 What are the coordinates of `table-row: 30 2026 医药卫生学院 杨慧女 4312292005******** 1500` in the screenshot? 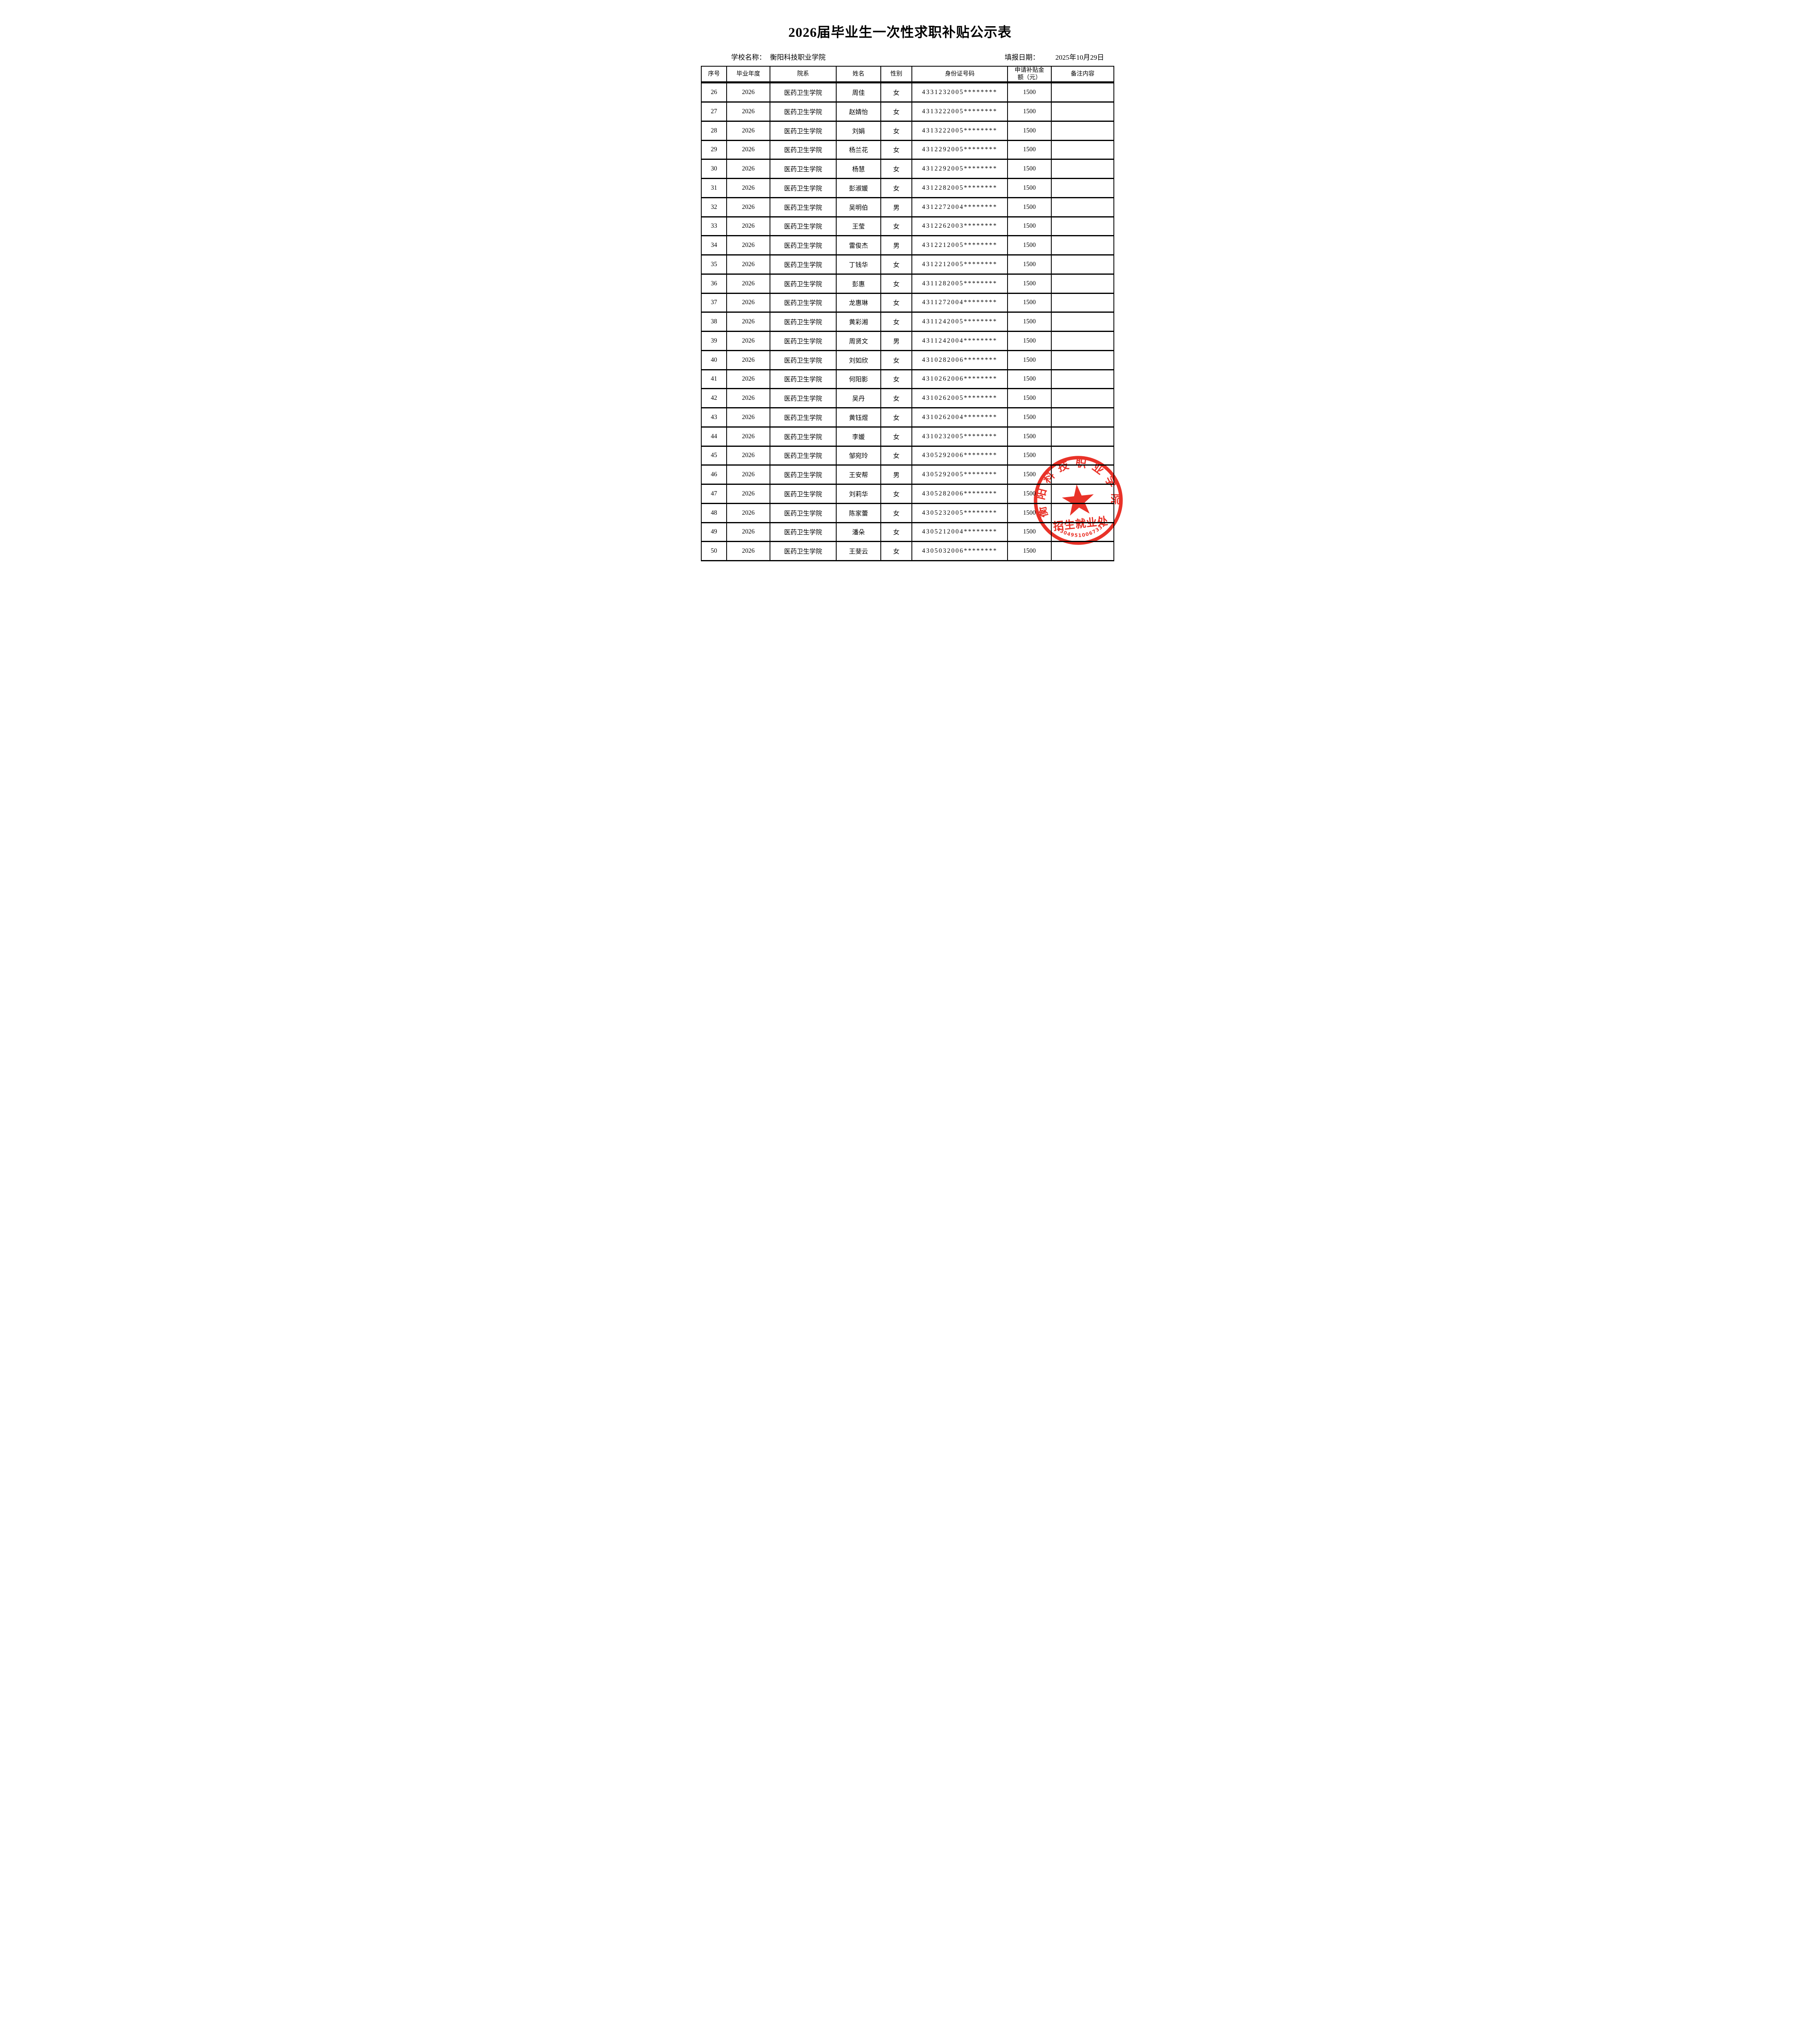 It's located at (907, 169).